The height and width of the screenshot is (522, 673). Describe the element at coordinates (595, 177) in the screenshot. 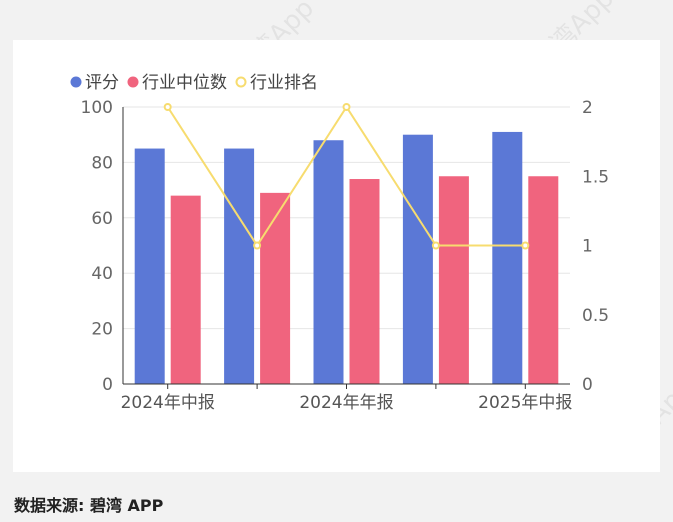

I see `y-right-tick-label: 1.5` at that location.